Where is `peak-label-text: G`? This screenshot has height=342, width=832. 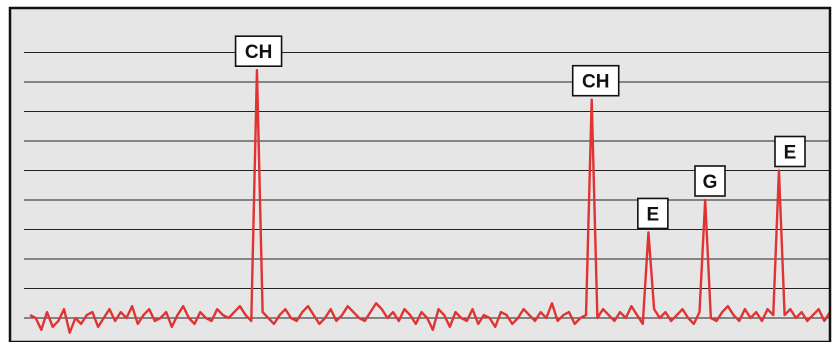
peak-label-text: G is located at coordinates (710, 182).